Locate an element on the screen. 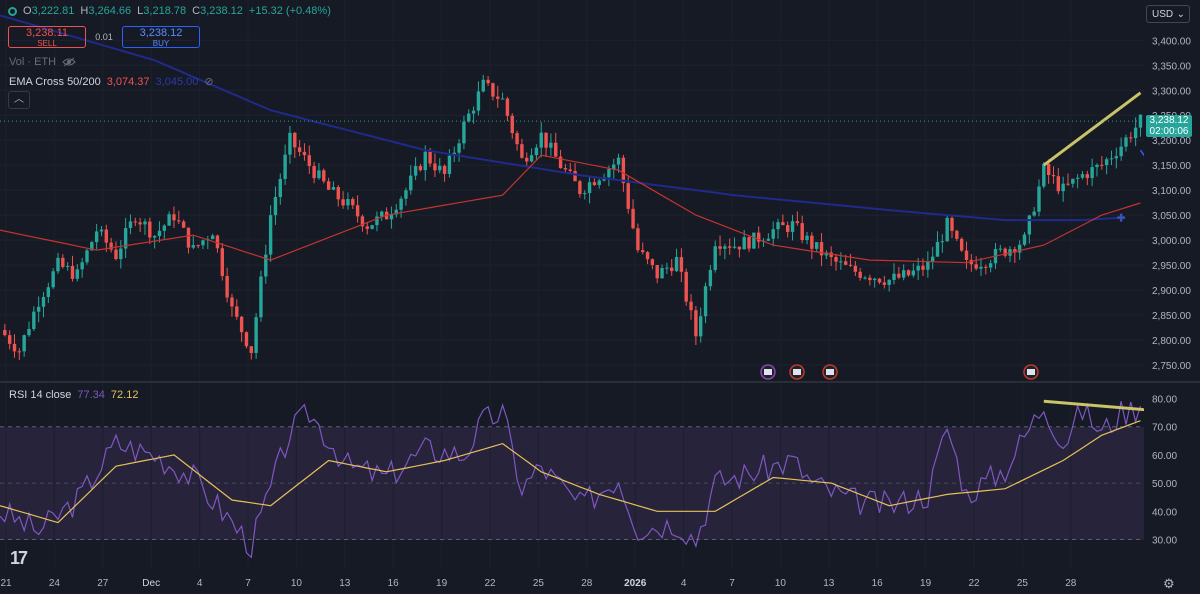 Image resolution: width=1200 pixels, height=594 pixels. tradingview-logo-icon: 17 is located at coordinates (19, 558).